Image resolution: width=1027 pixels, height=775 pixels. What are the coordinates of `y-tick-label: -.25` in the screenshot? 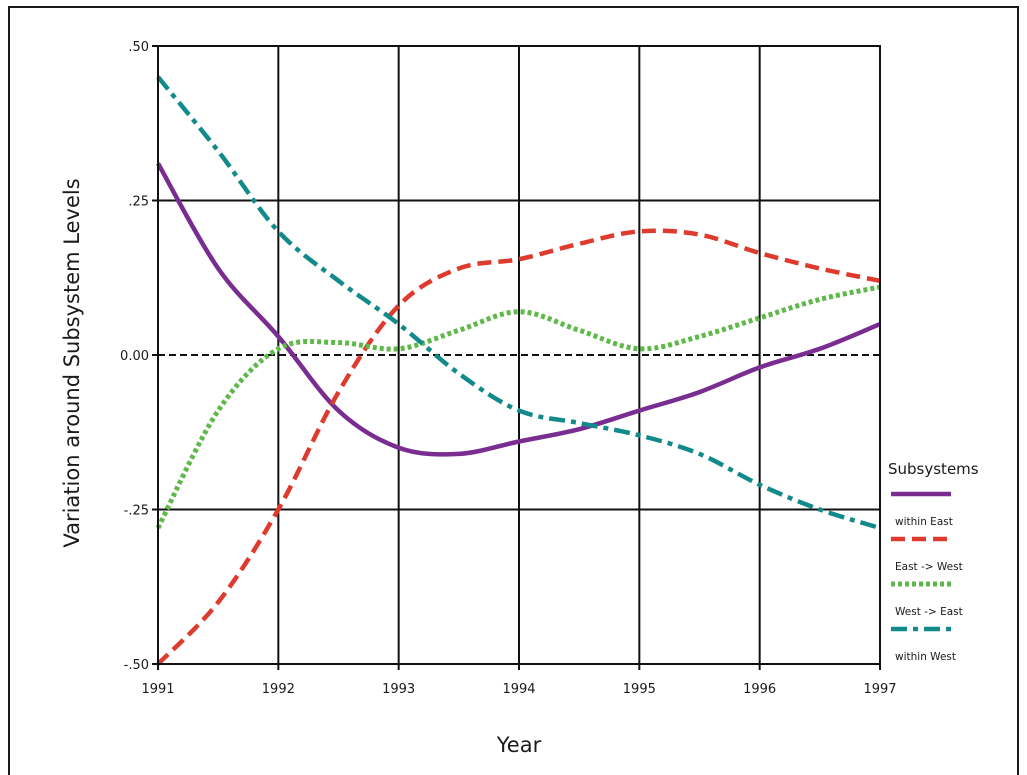 It's located at (136, 511).